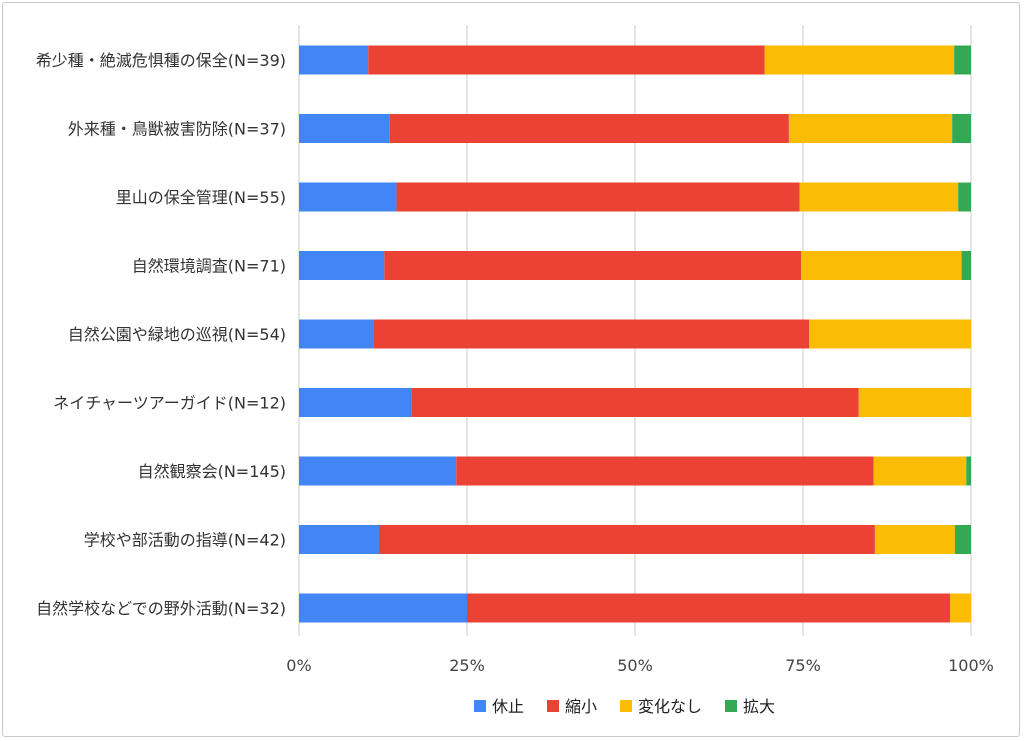  What do you see at coordinates (759, 706) in the screenshot?
I see `legend-label: 拡大` at bounding box center [759, 706].